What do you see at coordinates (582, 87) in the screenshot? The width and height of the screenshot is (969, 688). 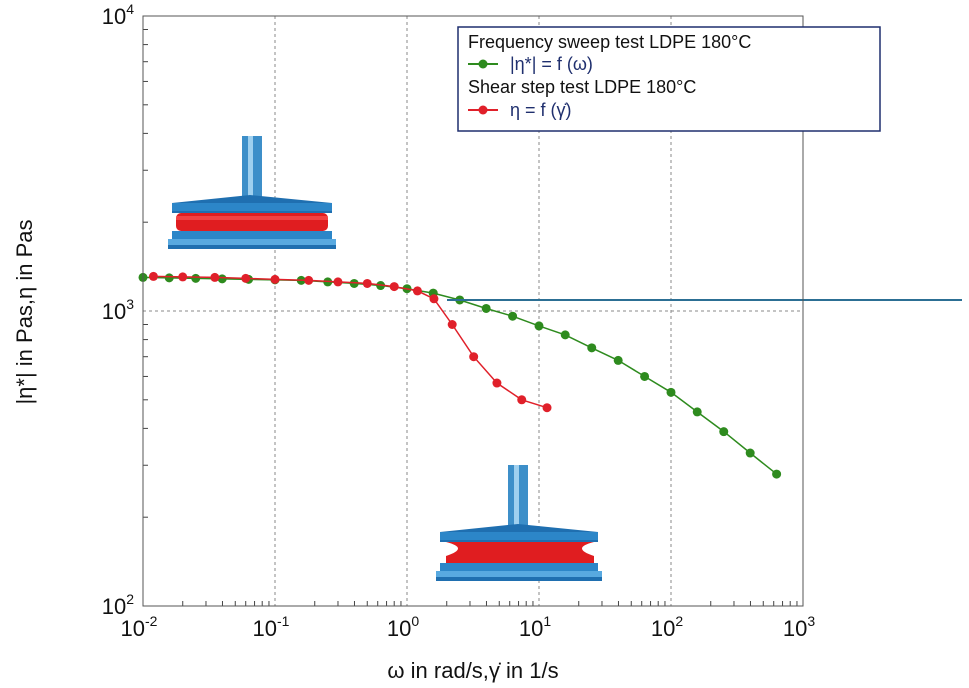 I see `legend-heading-shear: Shear step test LDPE 180°C` at bounding box center [582, 87].